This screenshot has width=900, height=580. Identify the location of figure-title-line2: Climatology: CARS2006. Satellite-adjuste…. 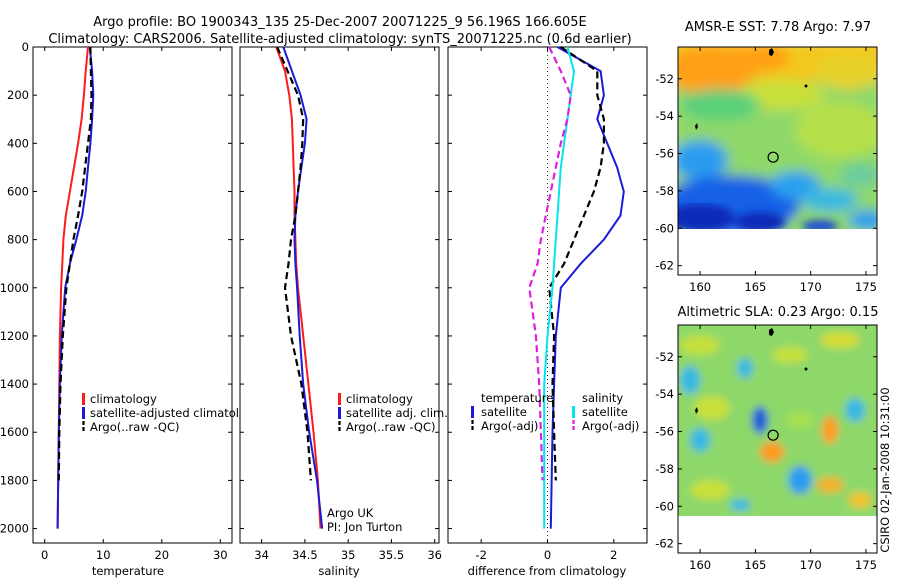
(339, 39).